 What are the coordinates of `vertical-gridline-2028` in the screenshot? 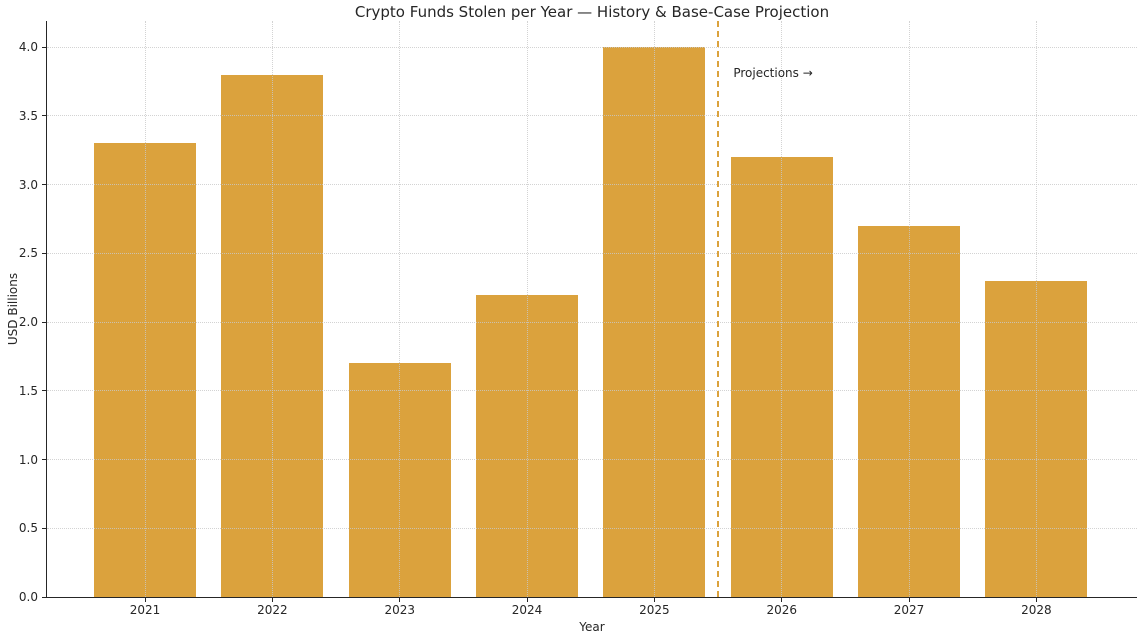 It's located at (1036, 309).